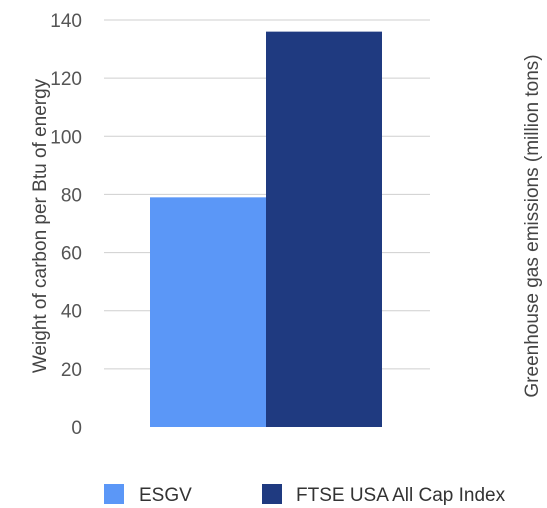 The width and height of the screenshot is (547, 508). Describe the element at coordinates (208, 312) in the screenshot. I see `bar-esgv` at that location.